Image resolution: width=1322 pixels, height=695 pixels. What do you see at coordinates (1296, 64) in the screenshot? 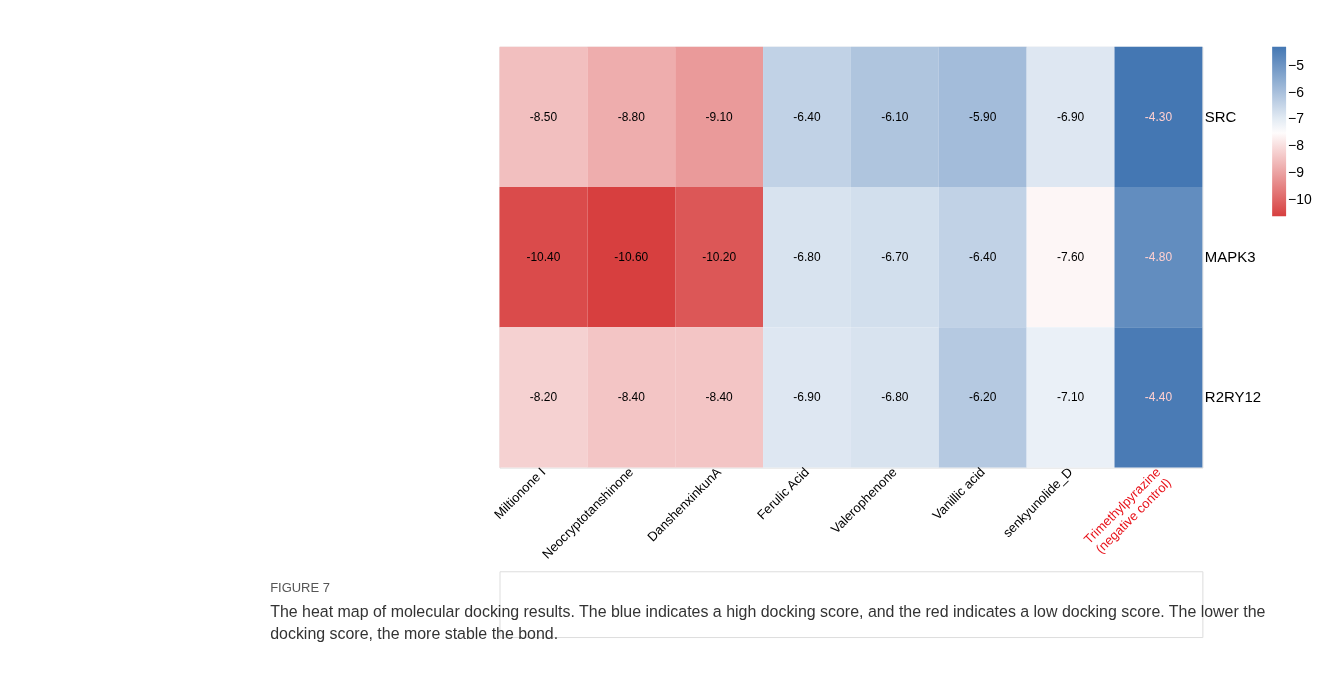
I see `color-bar-label: −5` at bounding box center [1296, 64].